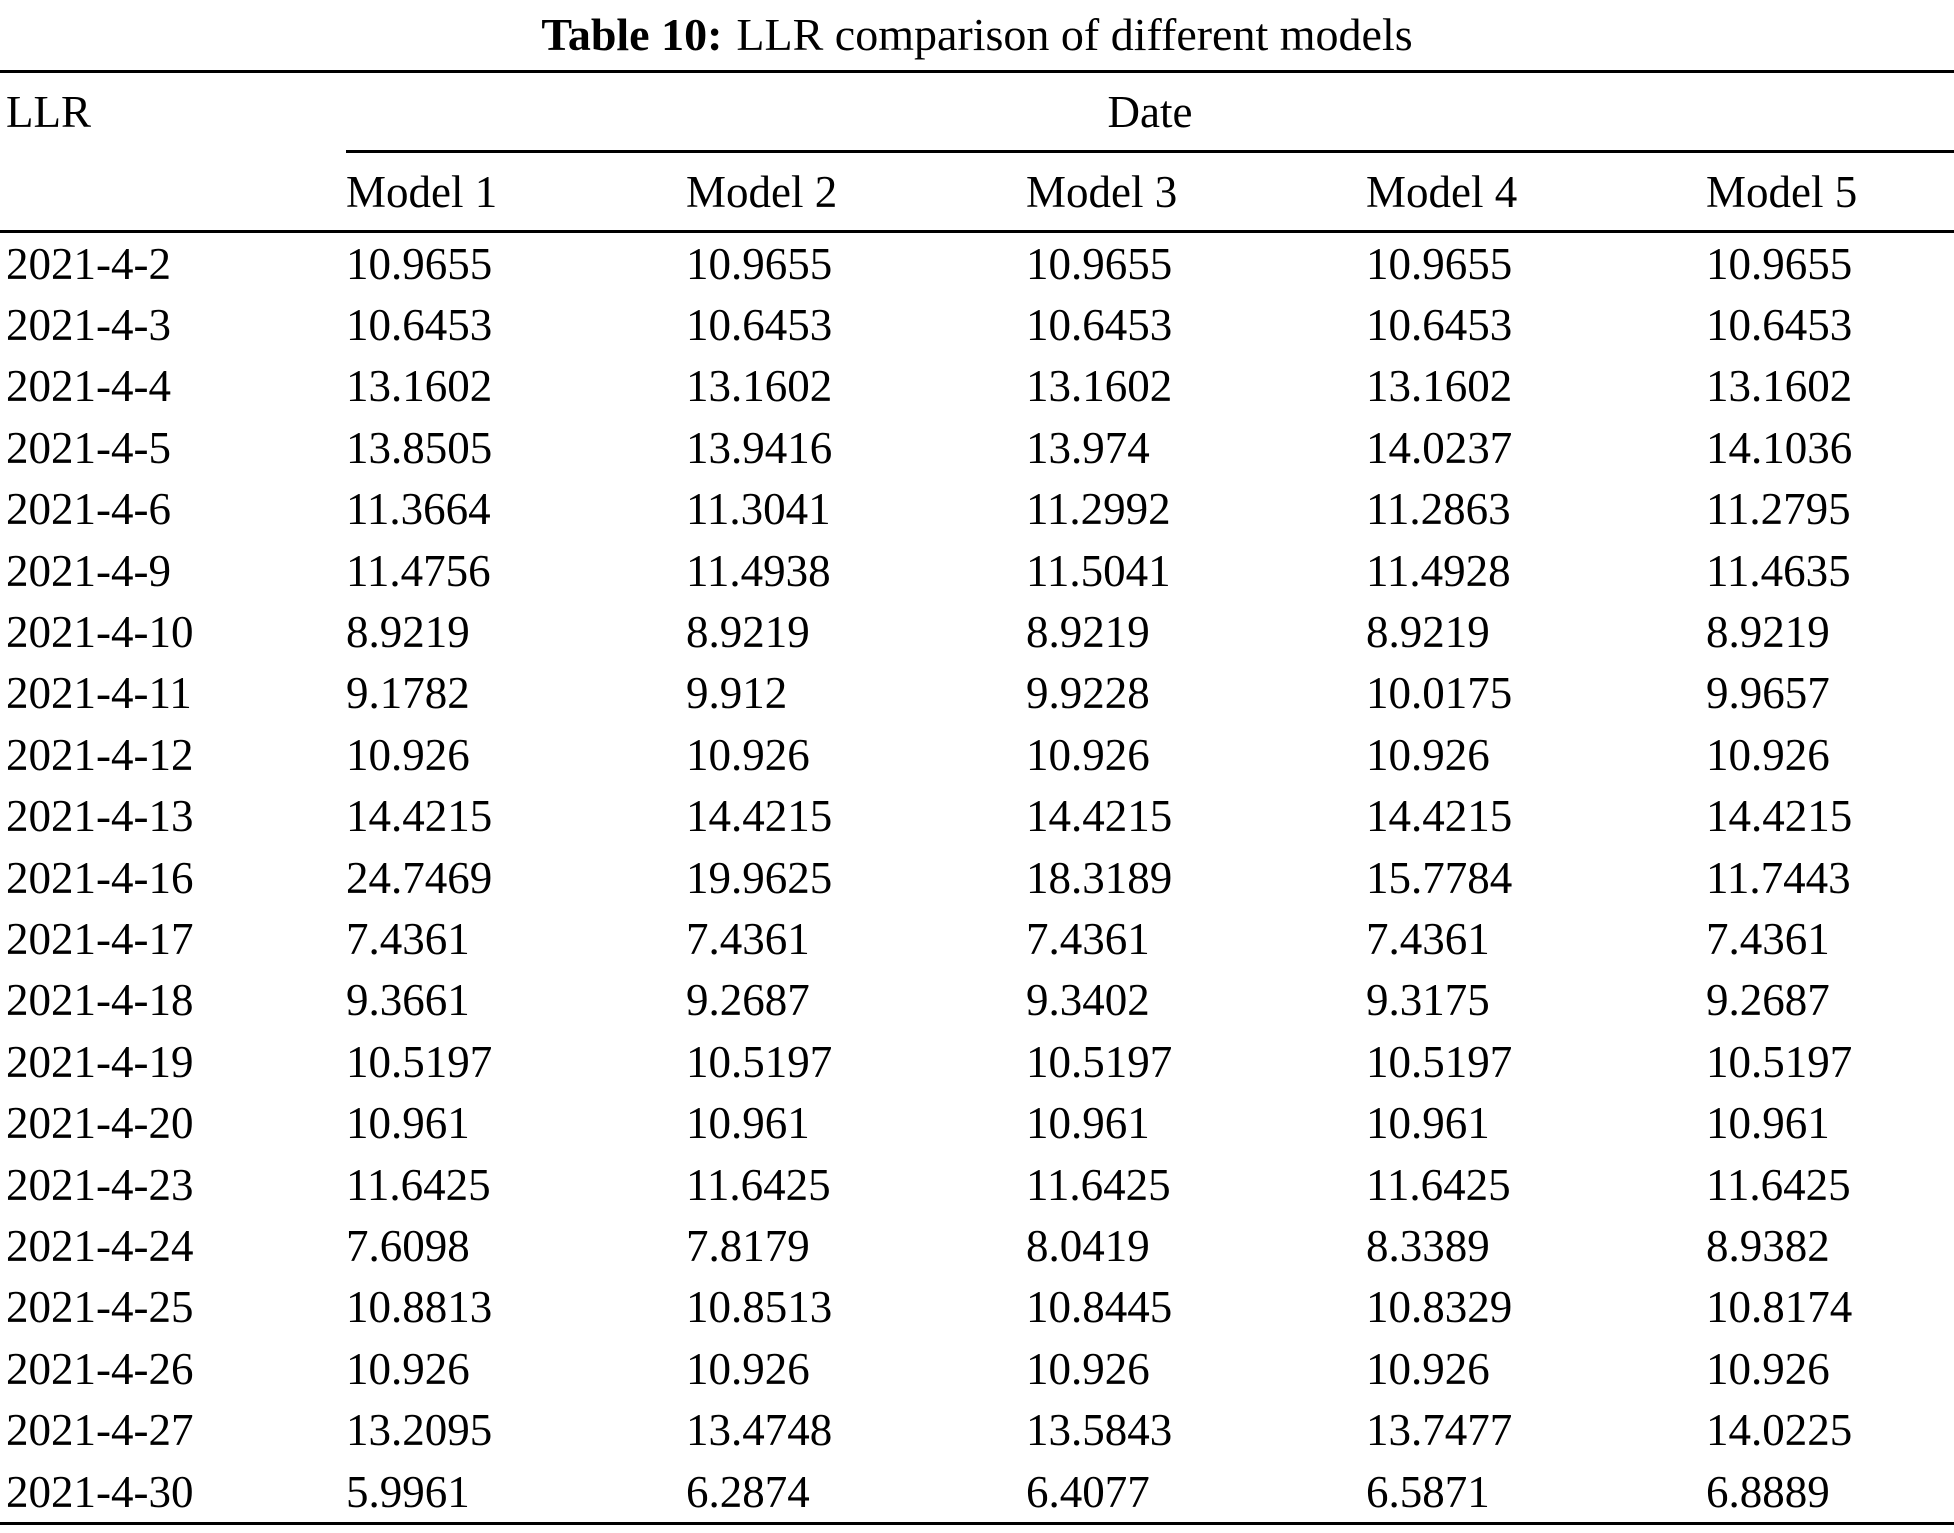  I want to click on table-caption-label: Table 10:, so click(632, 34).